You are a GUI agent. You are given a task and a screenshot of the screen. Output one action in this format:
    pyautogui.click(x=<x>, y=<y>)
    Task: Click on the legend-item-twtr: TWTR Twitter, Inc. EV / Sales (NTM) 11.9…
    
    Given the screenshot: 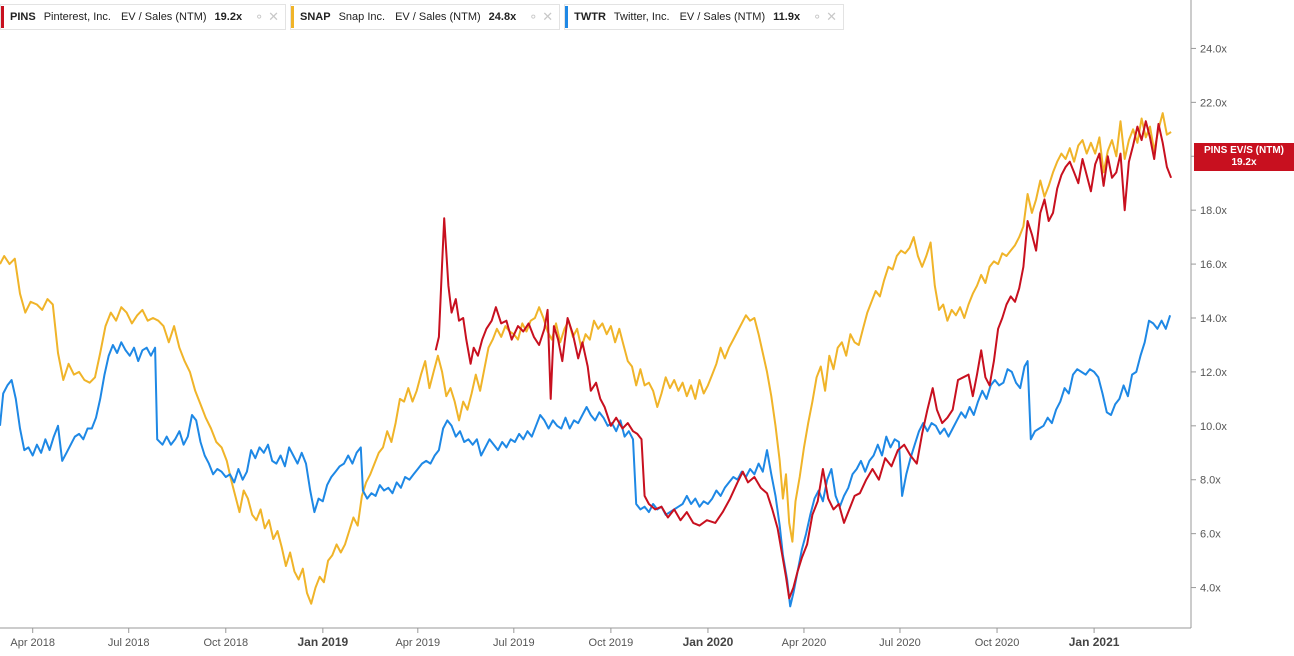 What is the action you would take?
    pyautogui.click(x=704, y=17)
    